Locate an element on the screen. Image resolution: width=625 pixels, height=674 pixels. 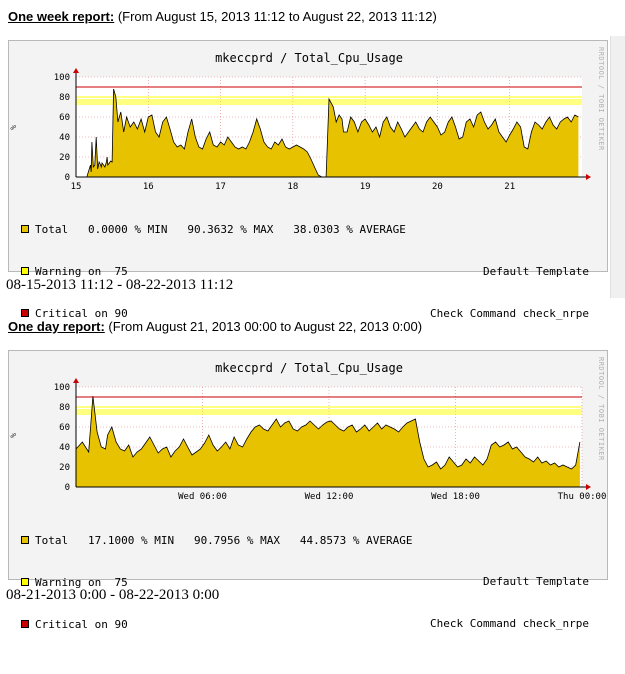
day-chart-title: mkeccprd / Total_Cpu_Usage is located at coordinates (309, 368).